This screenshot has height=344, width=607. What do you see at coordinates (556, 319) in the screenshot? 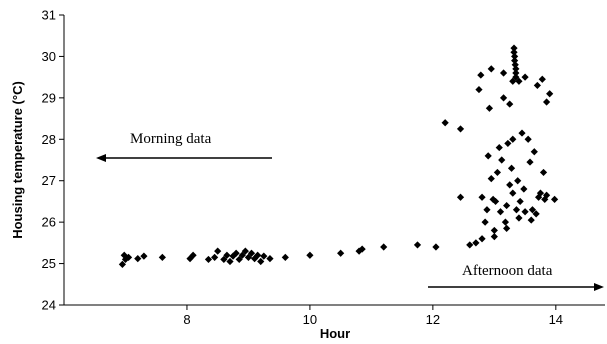
I see `x-tick-label: 14` at bounding box center [556, 319].